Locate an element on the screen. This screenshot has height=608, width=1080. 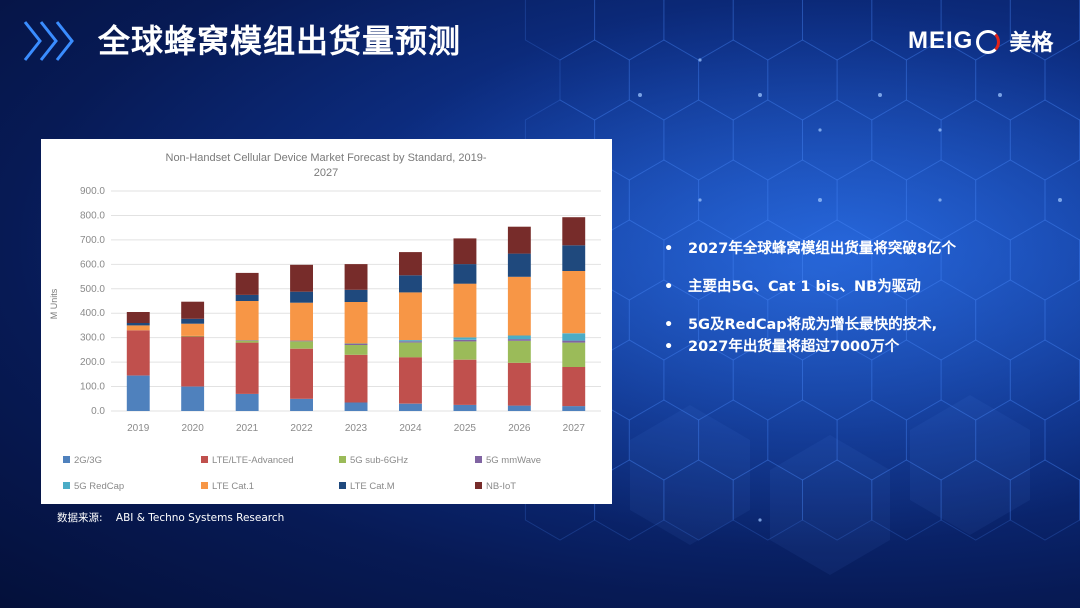
logo-text-en: MEIG is located at coordinates (941, 40).